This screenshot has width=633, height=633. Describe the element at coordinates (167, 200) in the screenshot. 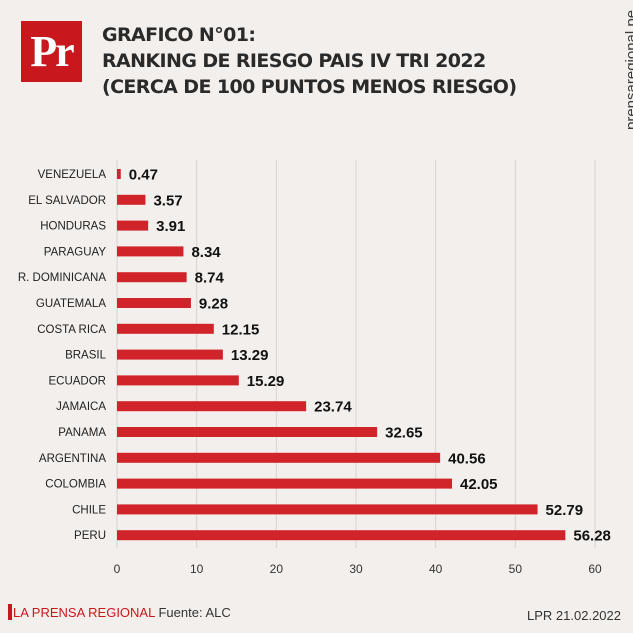

I see `data-label: 3.57` at that location.